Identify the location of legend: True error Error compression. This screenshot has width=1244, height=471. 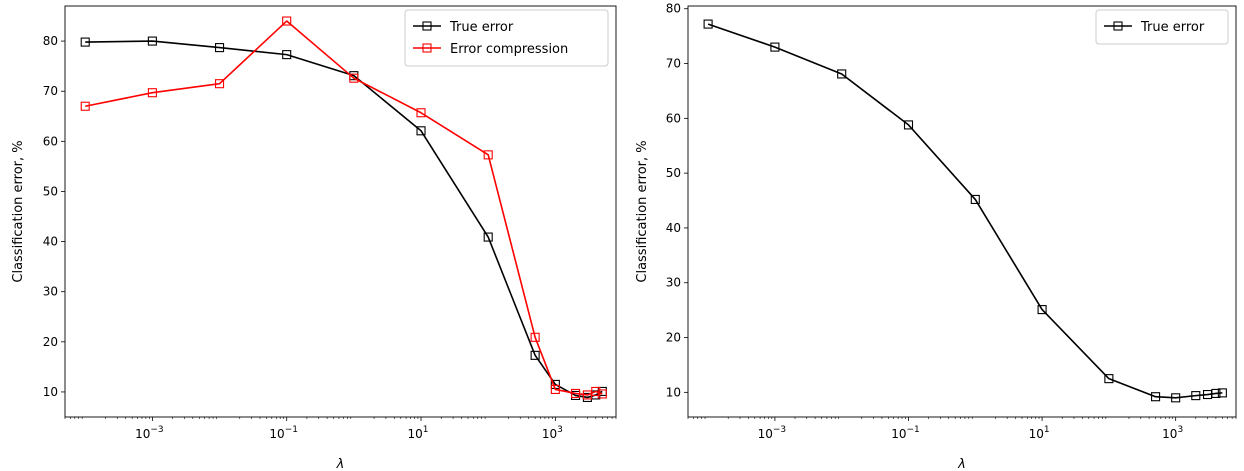
(506, 38).